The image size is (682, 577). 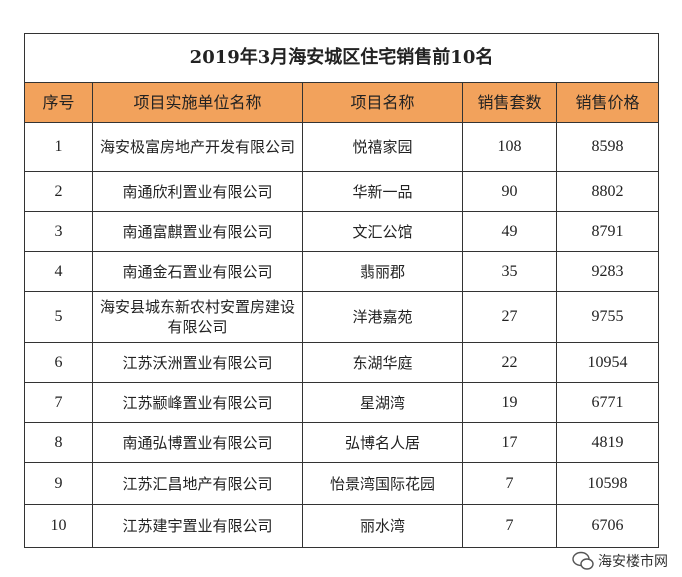 What do you see at coordinates (607, 191) in the screenshot?
I see `cell: 8802` at bounding box center [607, 191].